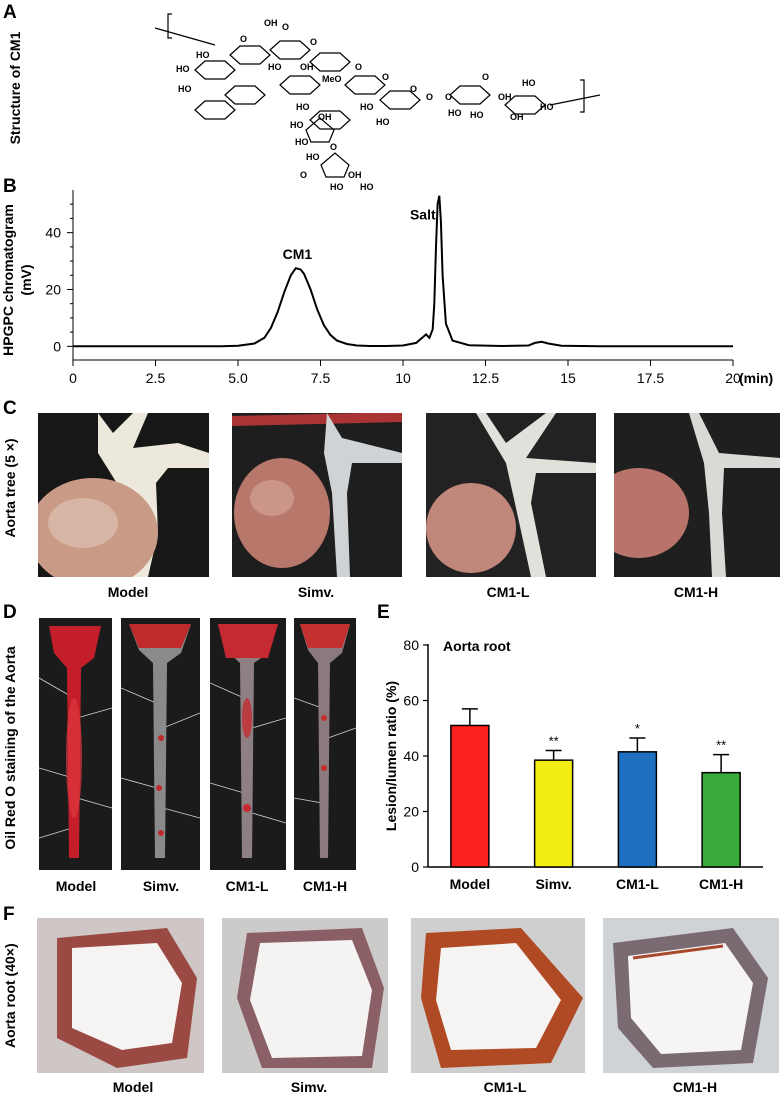 Image resolution: width=782 pixels, height=1095 pixels. I want to click on aorta-tree-photo-simv, so click(317, 495).